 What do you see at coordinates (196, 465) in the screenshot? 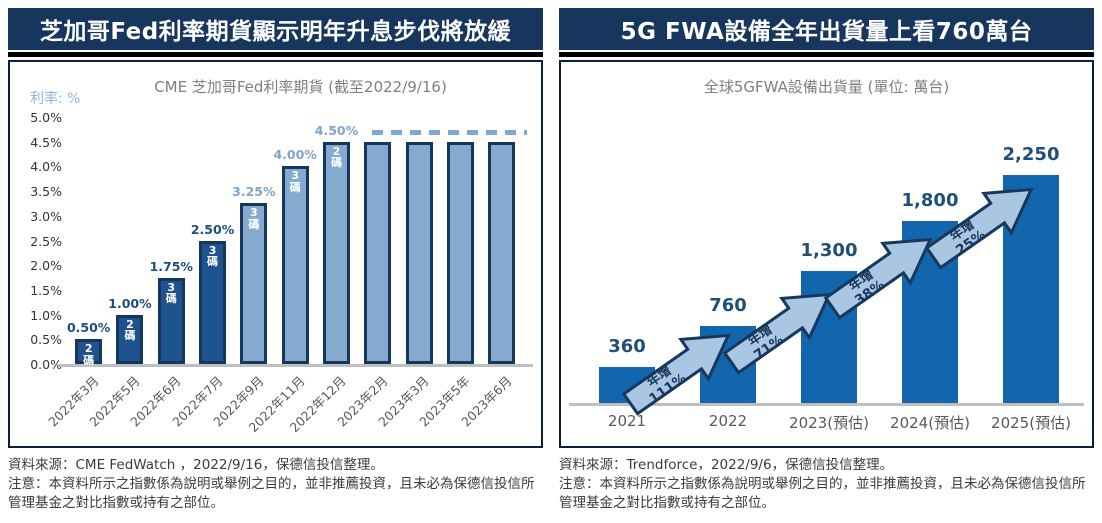
I see `left-source-line: 資料來源：CME FedWatch ，2022/9/16，保德信投信整理。` at bounding box center [196, 465].